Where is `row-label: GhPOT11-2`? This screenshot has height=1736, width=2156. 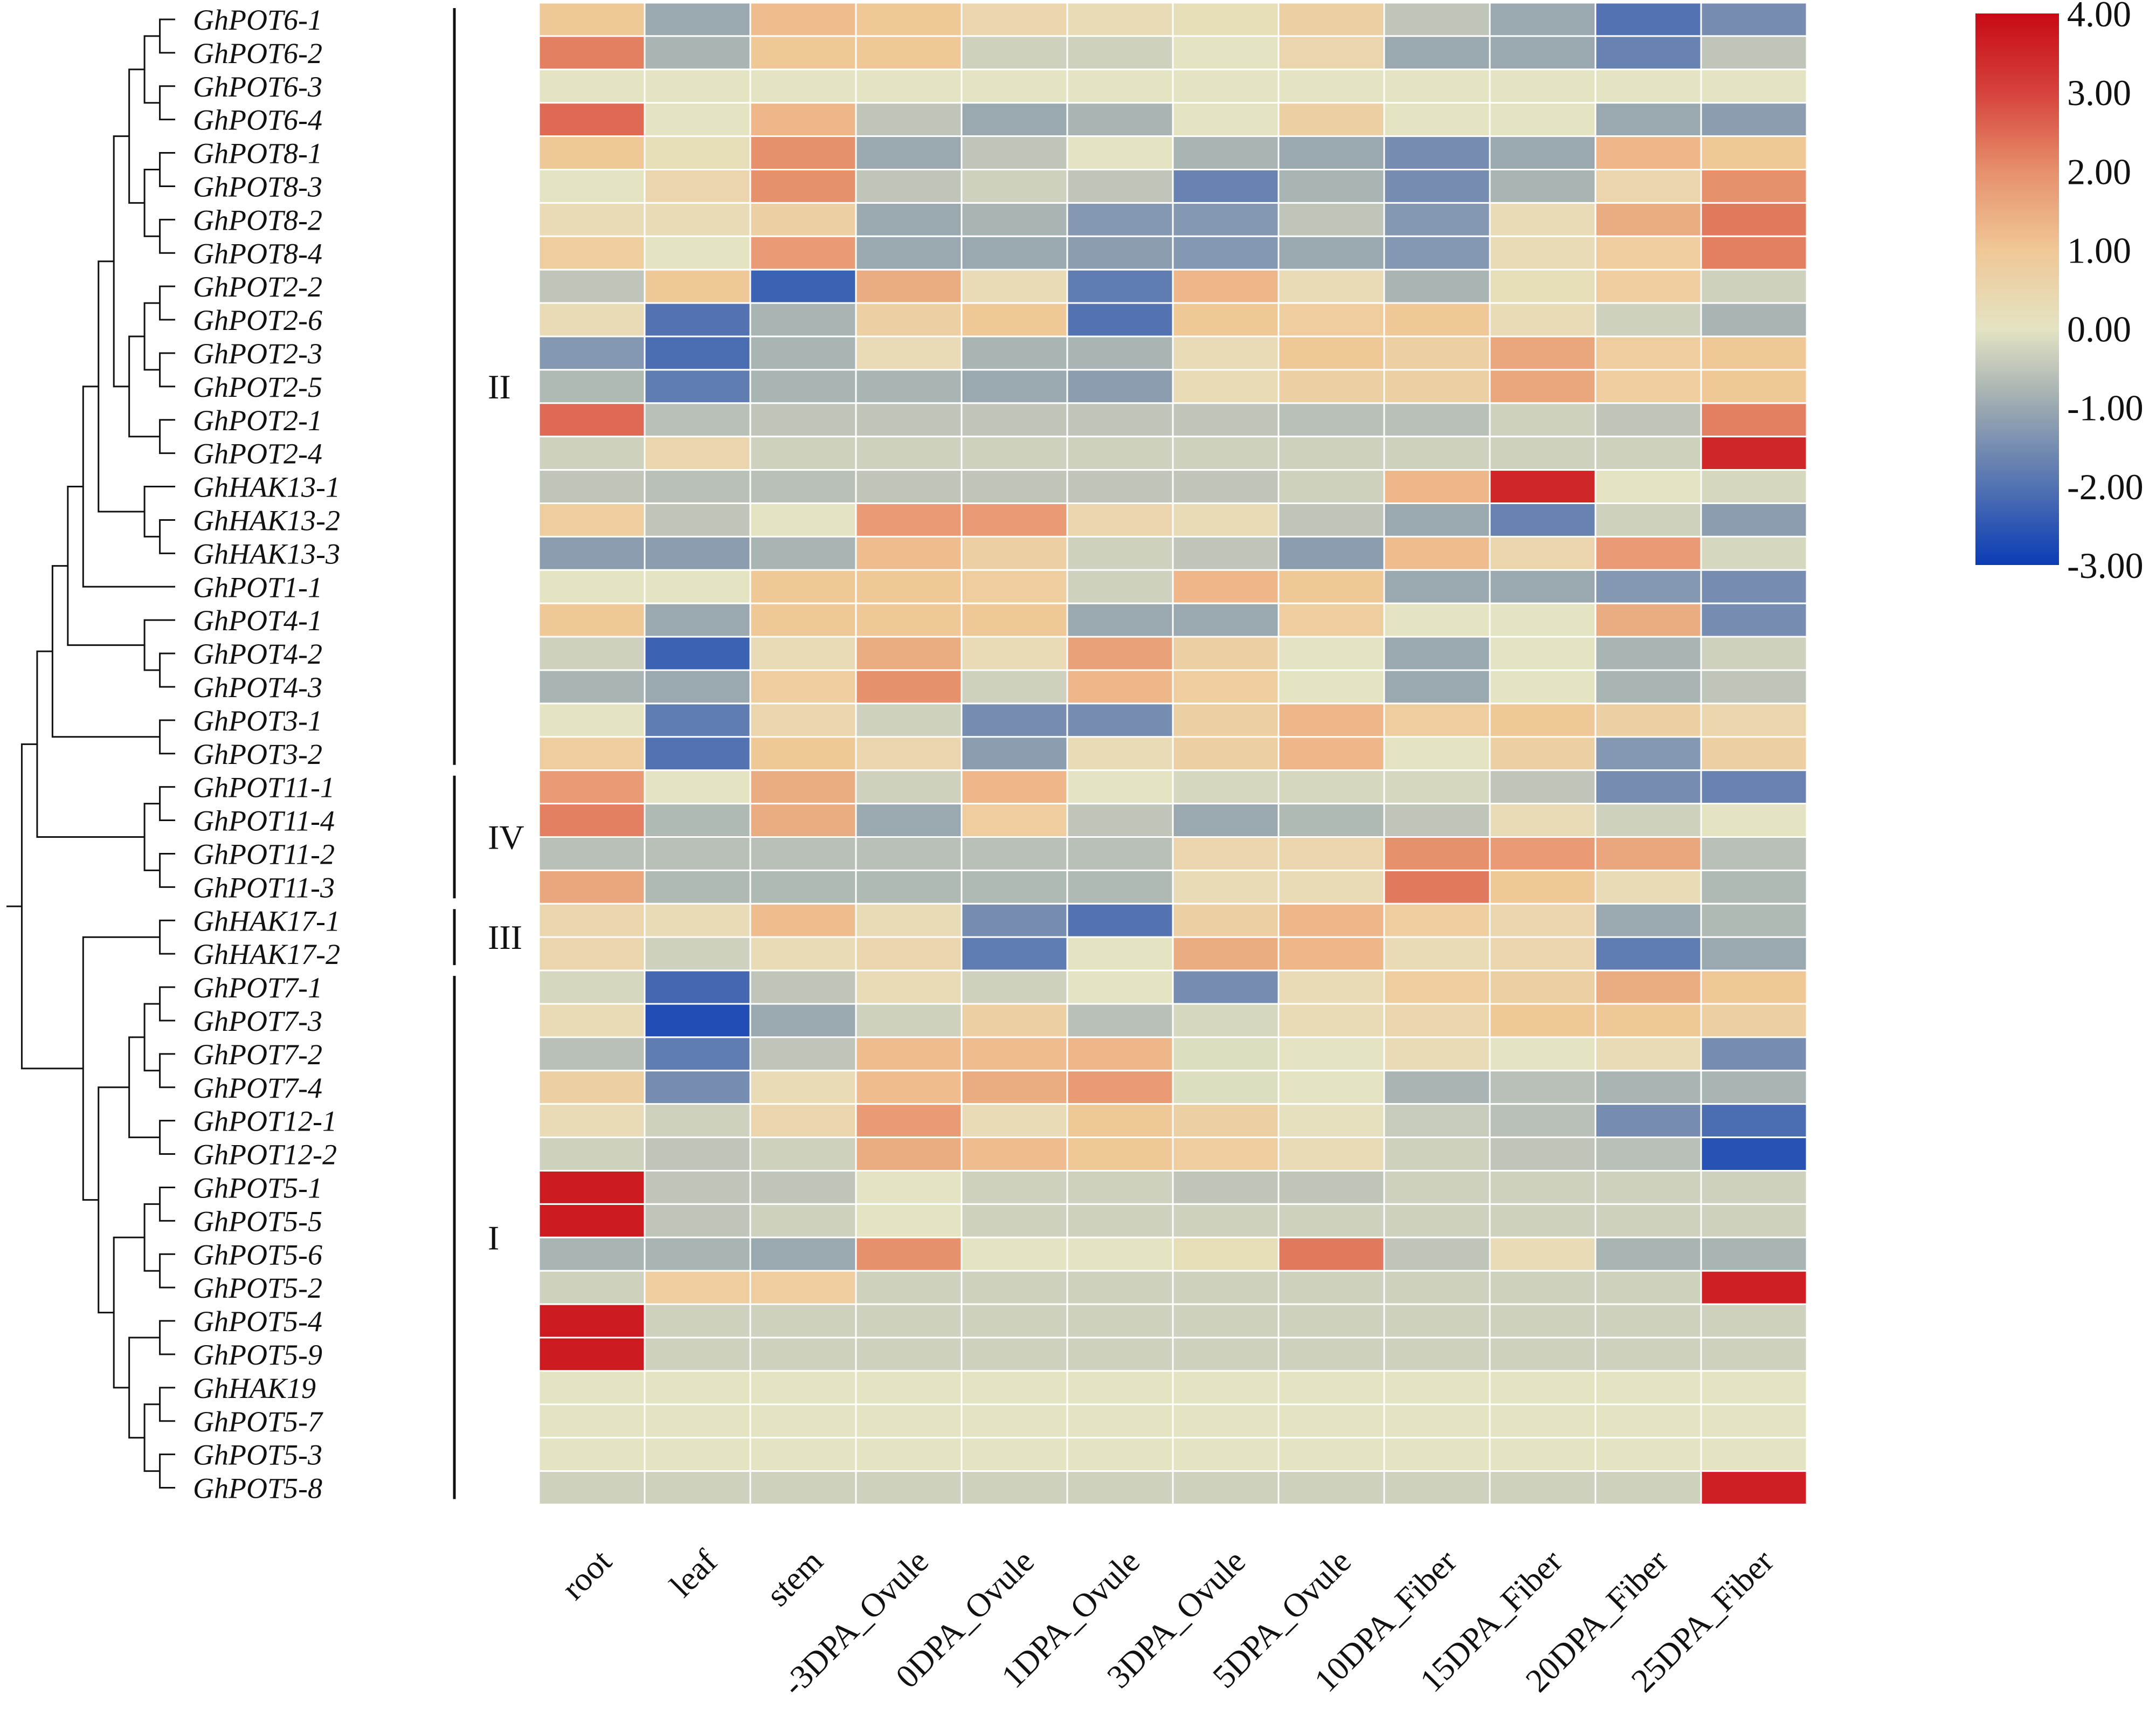 row-label: GhPOT11-2 is located at coordinates (264, 854).